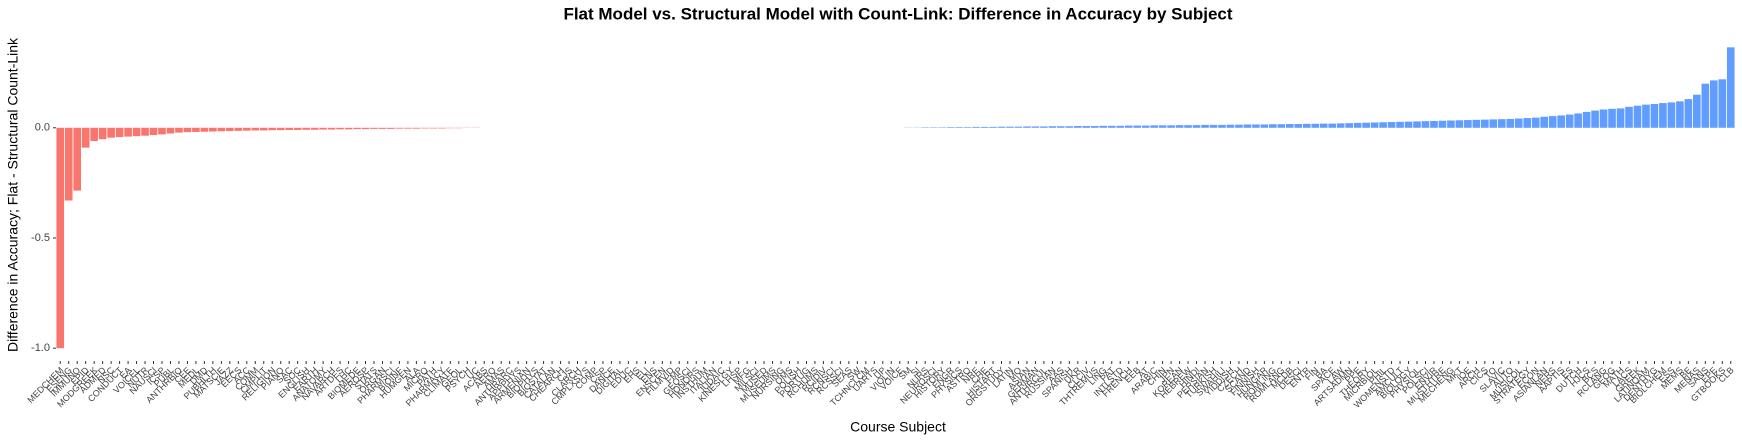  Describe the element at coordinates (40, 348) in the screenshot. I see `y-tick-label: -1.0` at that location.